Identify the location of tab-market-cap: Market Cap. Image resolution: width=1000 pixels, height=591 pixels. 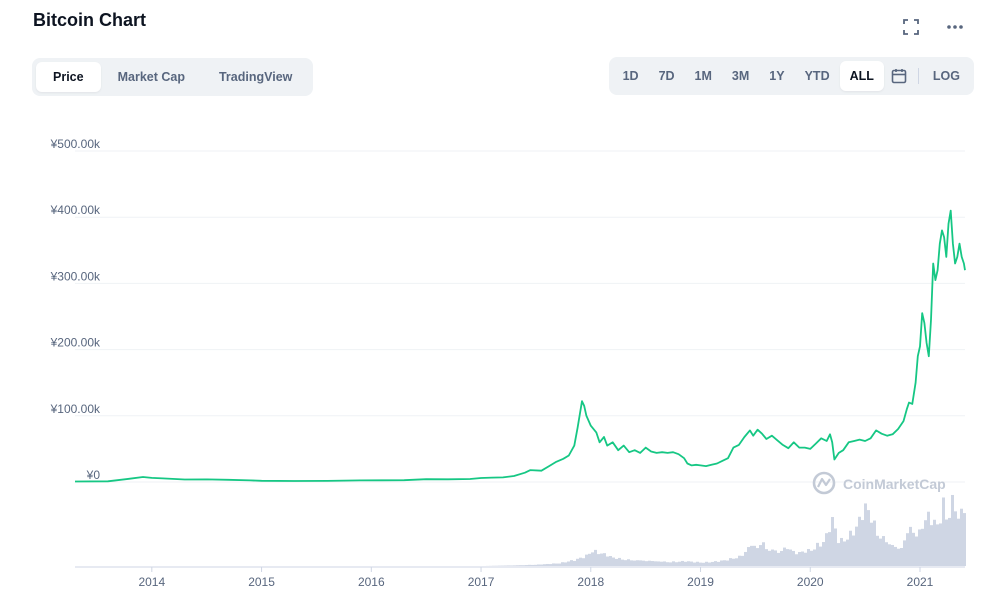
(151, 77).